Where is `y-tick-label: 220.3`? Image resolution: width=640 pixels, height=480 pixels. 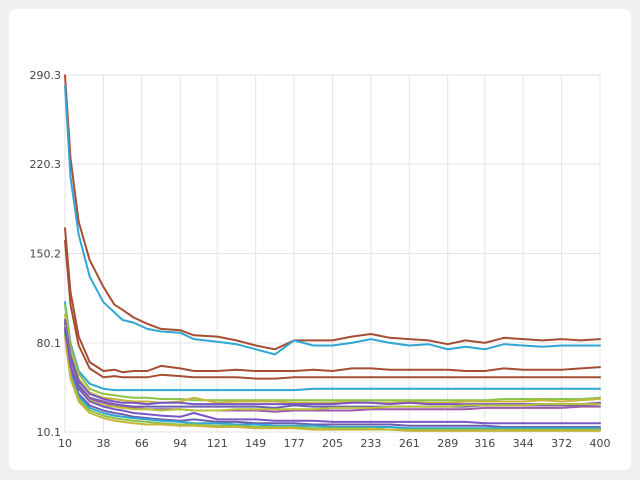
y-tick-label: 220.3 is located at coordinates (46, 164).